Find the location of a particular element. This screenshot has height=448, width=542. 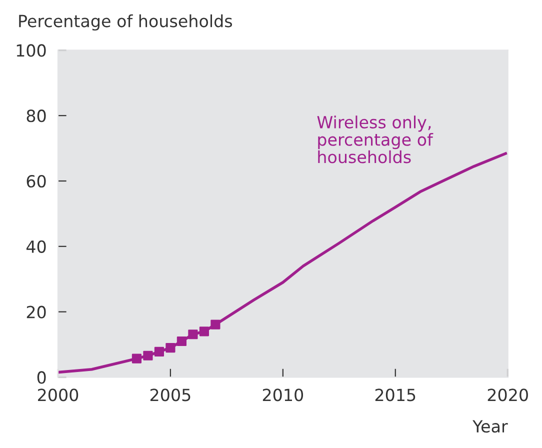

y-tick-label: 40 is located at coordinates (36, 246).